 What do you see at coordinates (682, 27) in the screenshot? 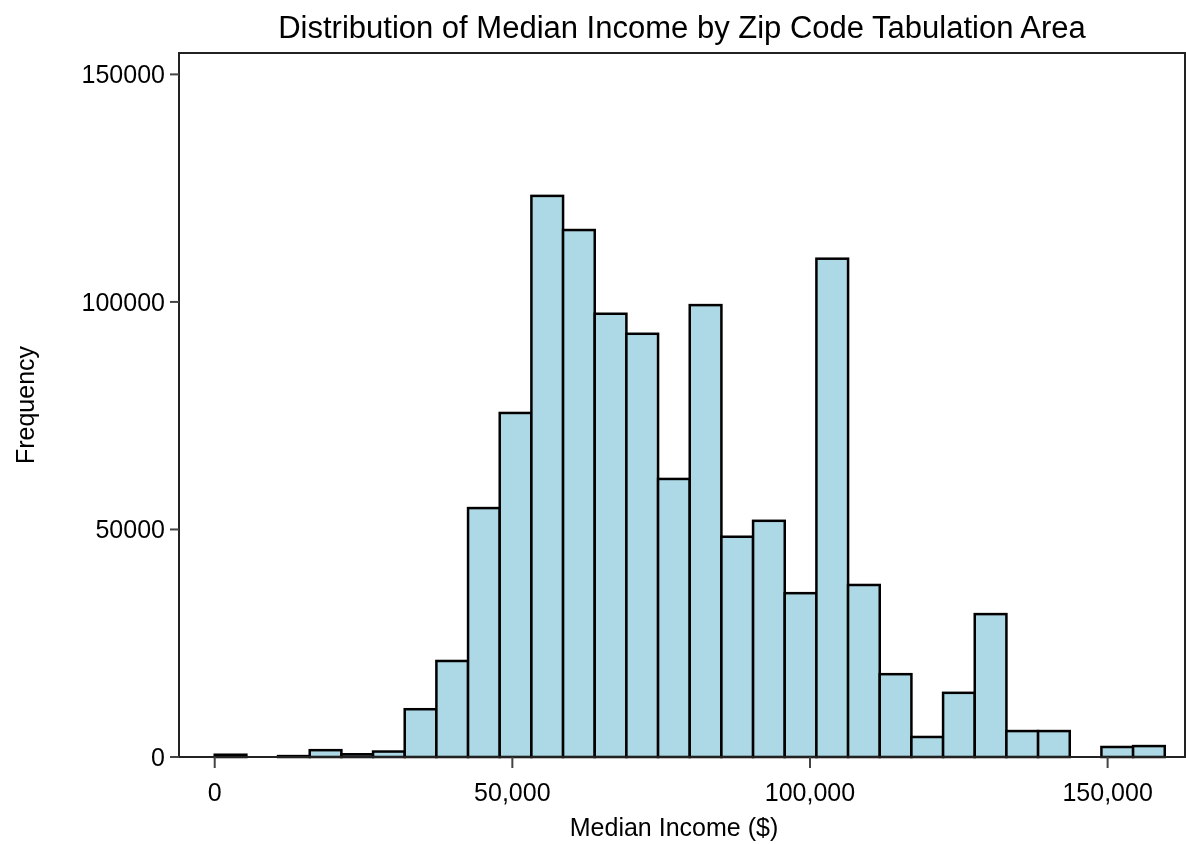
I see `chart-title: Distribution of Median Income by Zip Code Tabulation Area` at bounding box center [682, 27].